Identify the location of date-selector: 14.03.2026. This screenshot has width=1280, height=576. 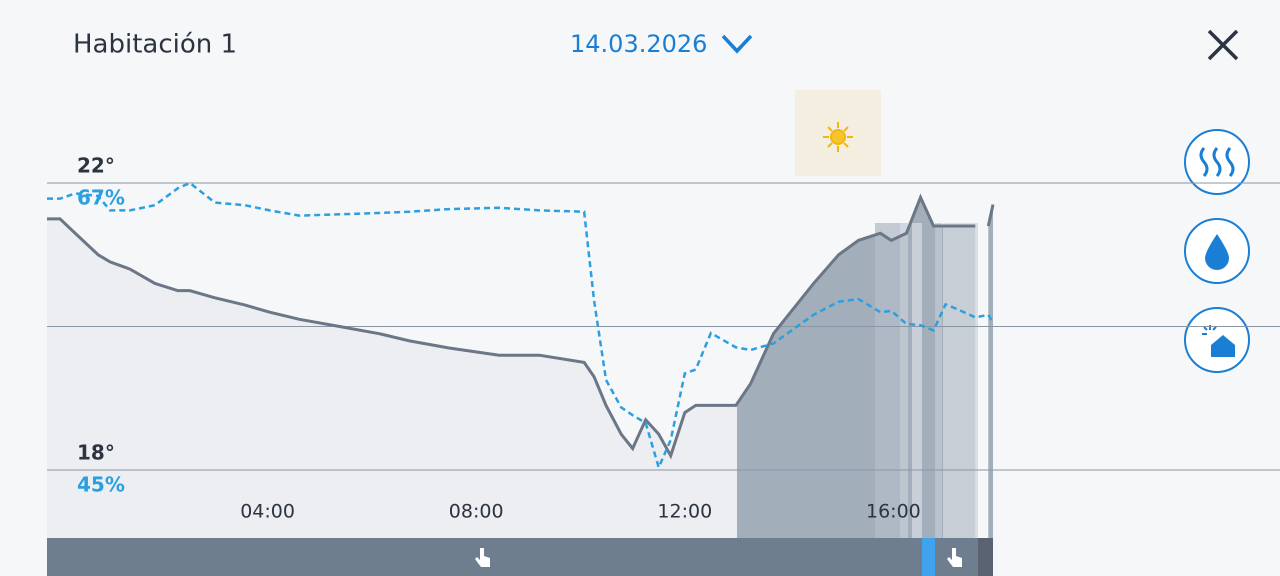
(638, 44).